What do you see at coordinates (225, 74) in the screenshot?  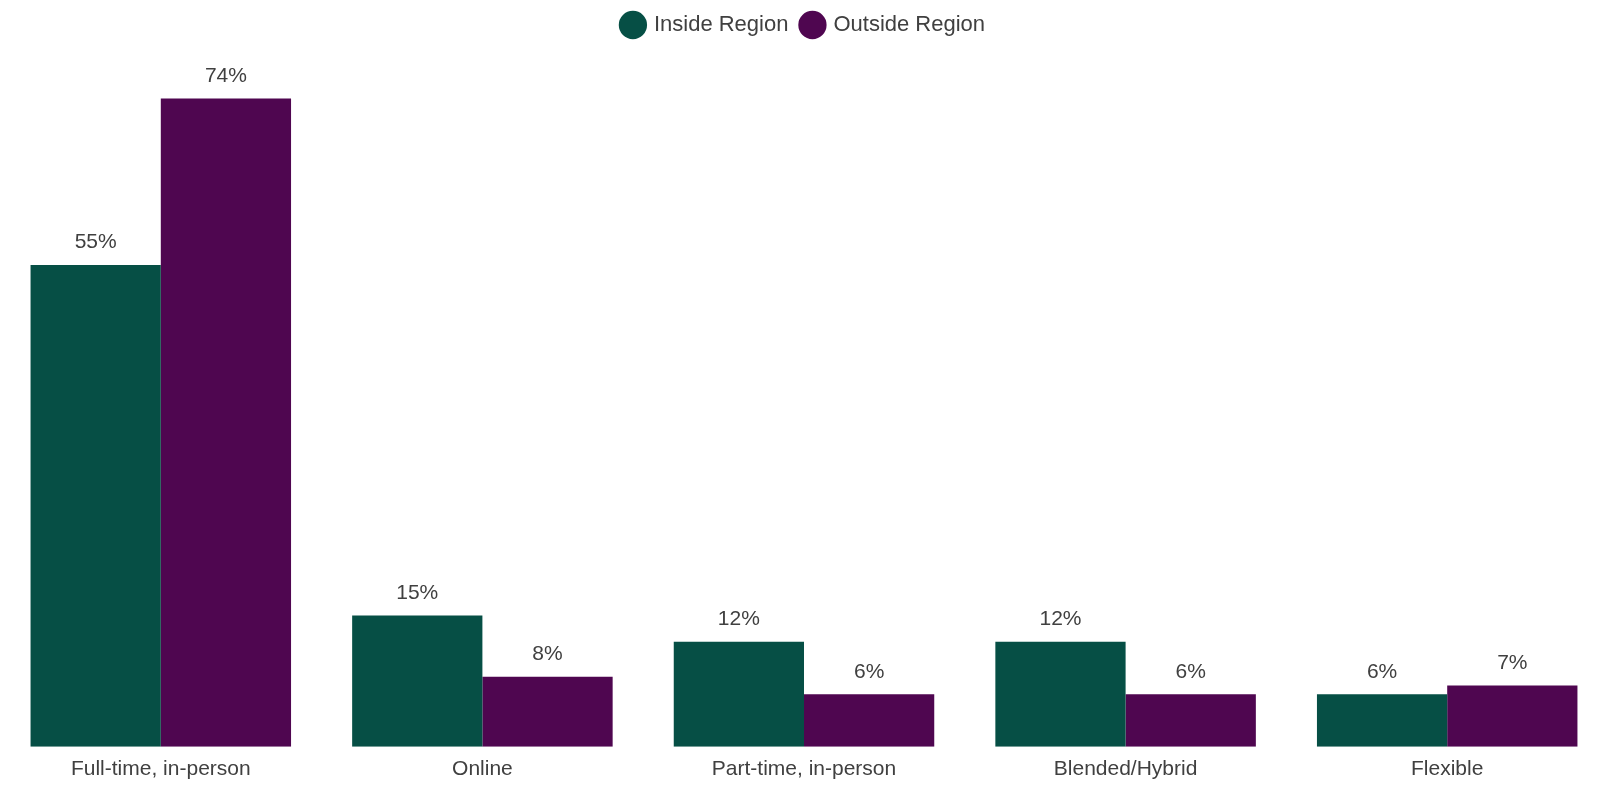 I see `data-label: 74%` at bounding box center [225, 74].